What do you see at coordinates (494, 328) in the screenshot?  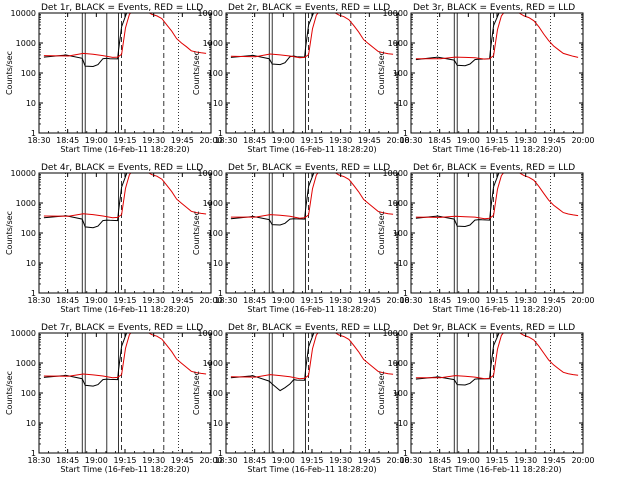 I see `panel-title: Det 9r, BLACK = Events, RED = LLD` at bounding box center [494, 328].